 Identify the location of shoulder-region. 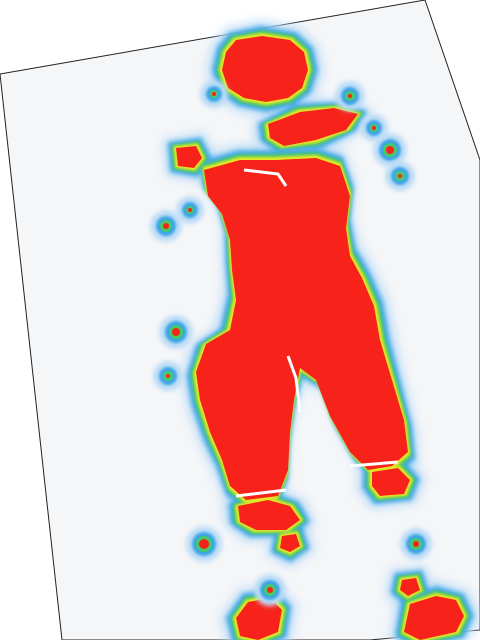
(313, 127).